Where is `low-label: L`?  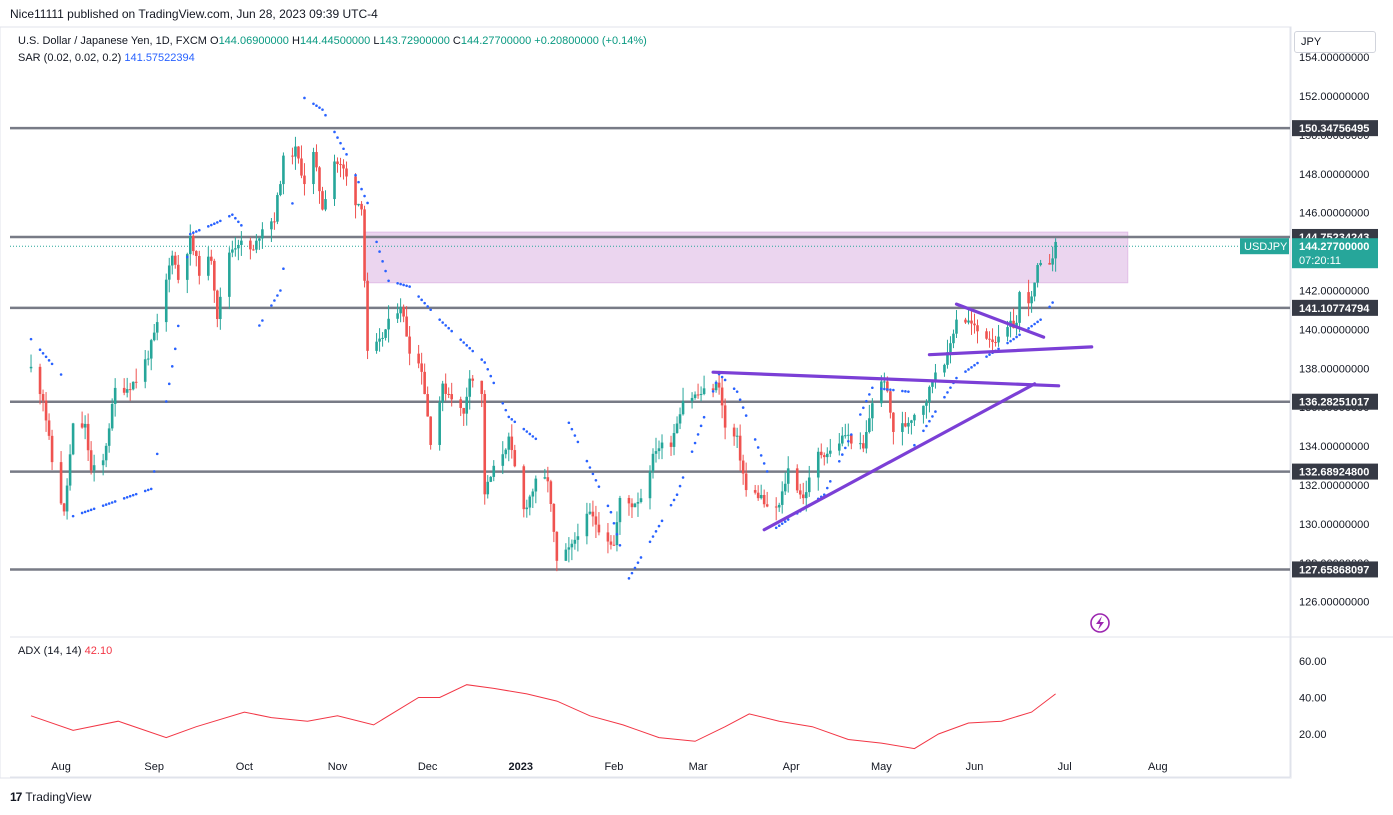
low-label: L is located at coordinates (376, 41).